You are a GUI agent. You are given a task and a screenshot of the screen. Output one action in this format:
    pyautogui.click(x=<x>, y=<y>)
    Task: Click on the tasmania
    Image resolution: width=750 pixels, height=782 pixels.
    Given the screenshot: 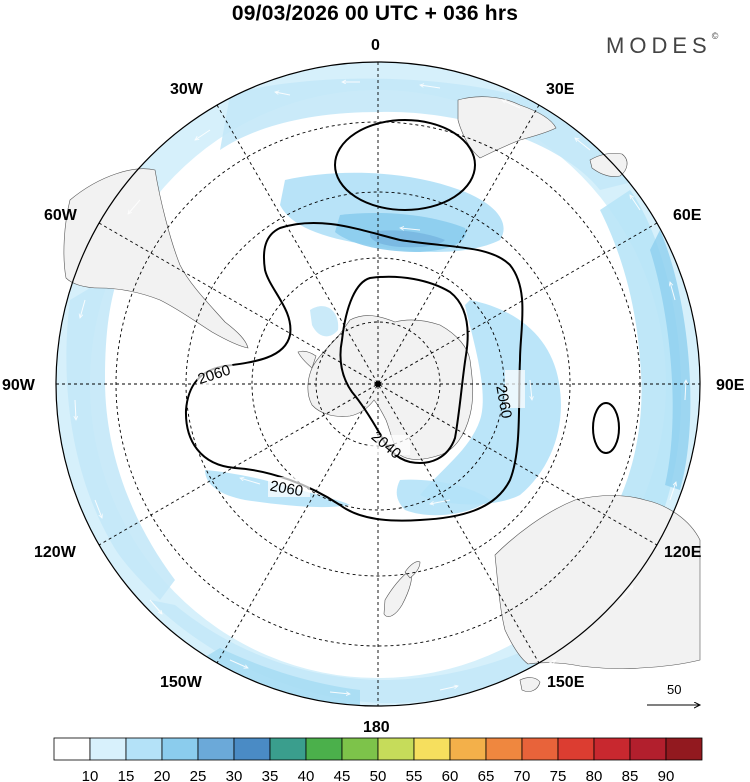 What is the action you would take?
    pyautogui.click(x=530, y=684)
    